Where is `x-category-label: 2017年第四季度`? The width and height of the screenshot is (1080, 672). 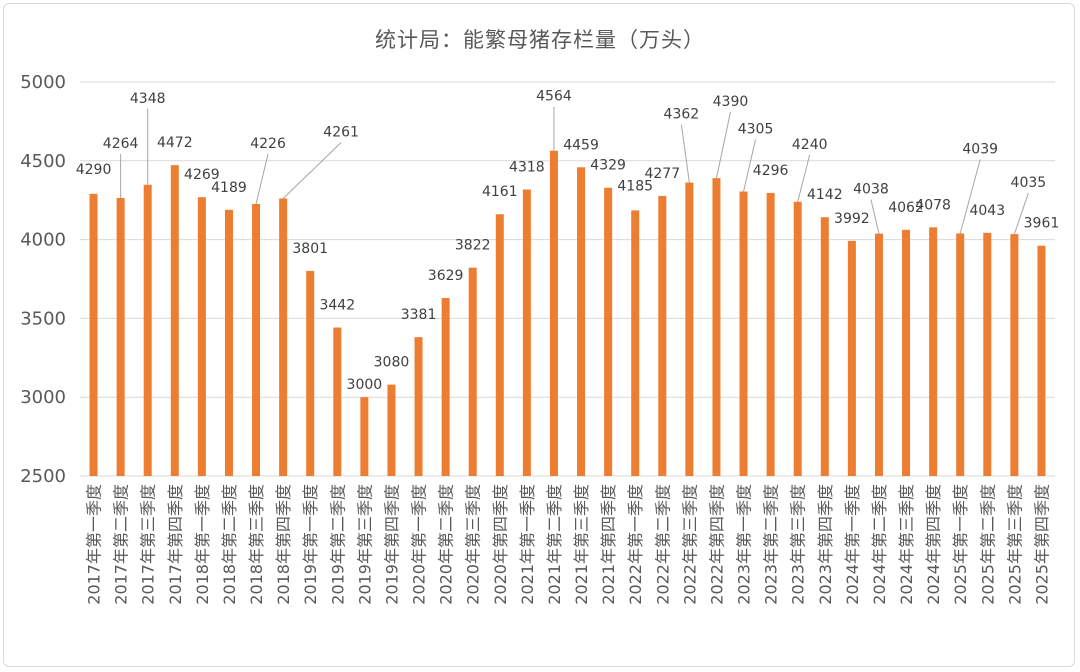 x-category-label: 2017年第四季度 is located at coordinates (175, 544).